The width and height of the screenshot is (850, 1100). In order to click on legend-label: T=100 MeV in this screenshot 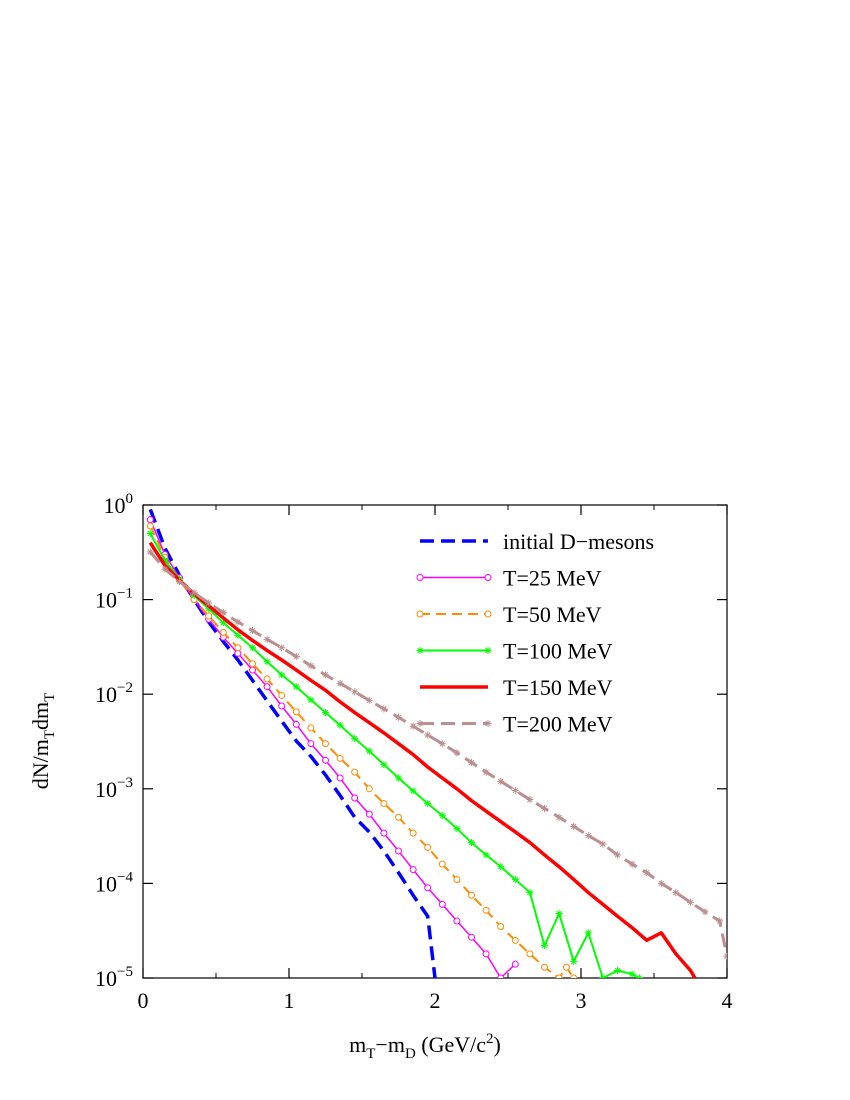, I will do `click(558, 651)`.